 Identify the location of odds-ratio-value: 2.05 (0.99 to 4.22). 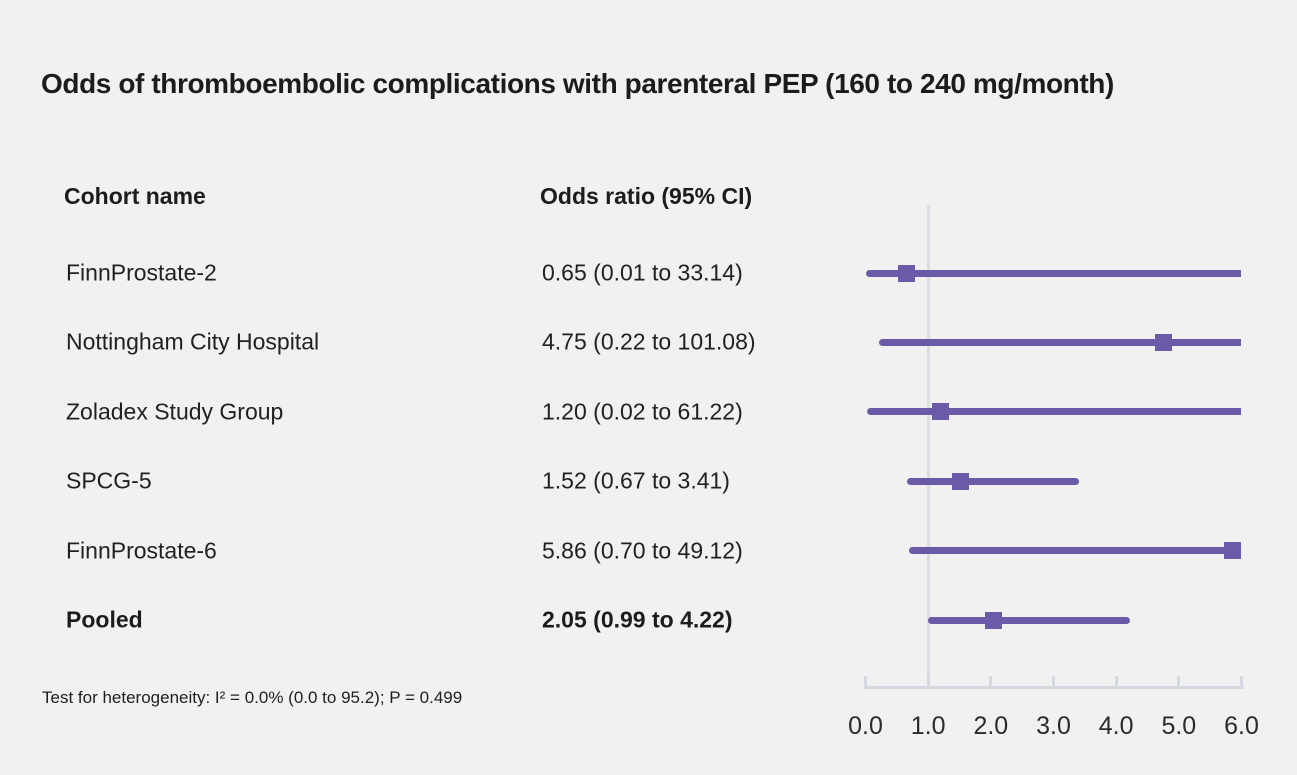
(637, 619).